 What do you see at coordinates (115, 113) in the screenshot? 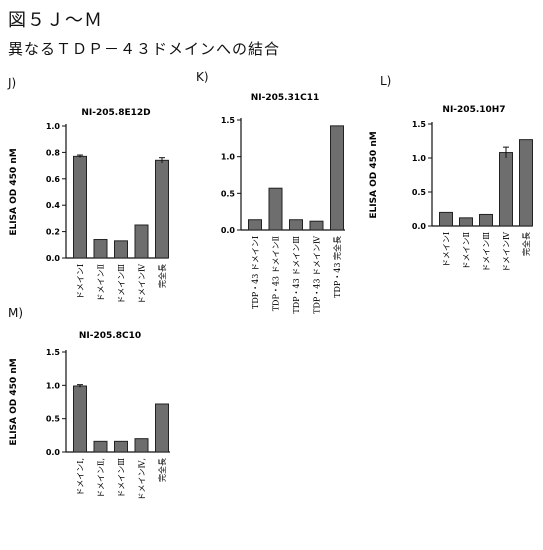
I see `chart-title: NI-205.8E12D` at bounding box center [115, 113].